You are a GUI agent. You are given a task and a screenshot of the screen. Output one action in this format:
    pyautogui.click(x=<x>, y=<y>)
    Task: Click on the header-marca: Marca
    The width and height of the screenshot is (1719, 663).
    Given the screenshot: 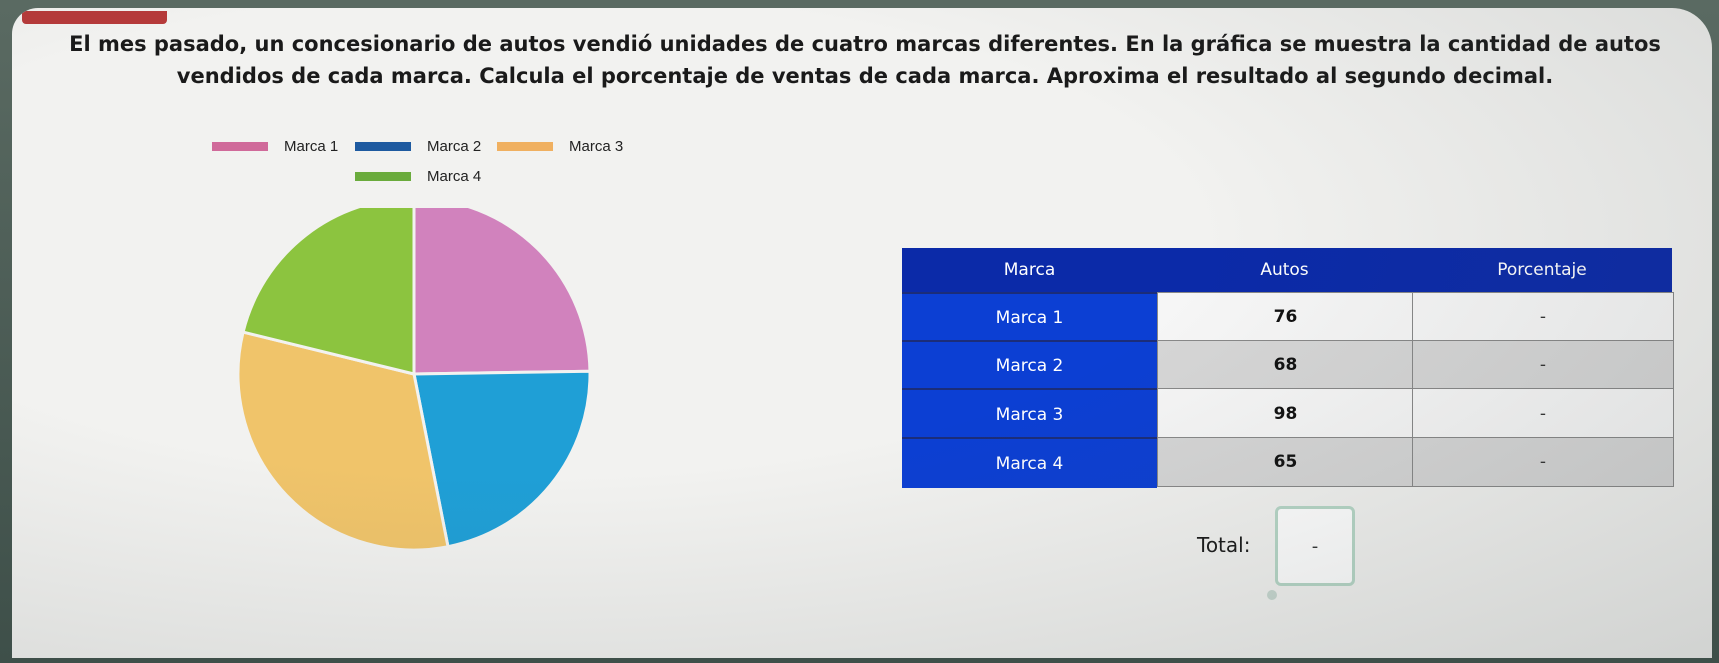 What is the action you would take?
    pyautogui.click(x=1029, y=270)
    